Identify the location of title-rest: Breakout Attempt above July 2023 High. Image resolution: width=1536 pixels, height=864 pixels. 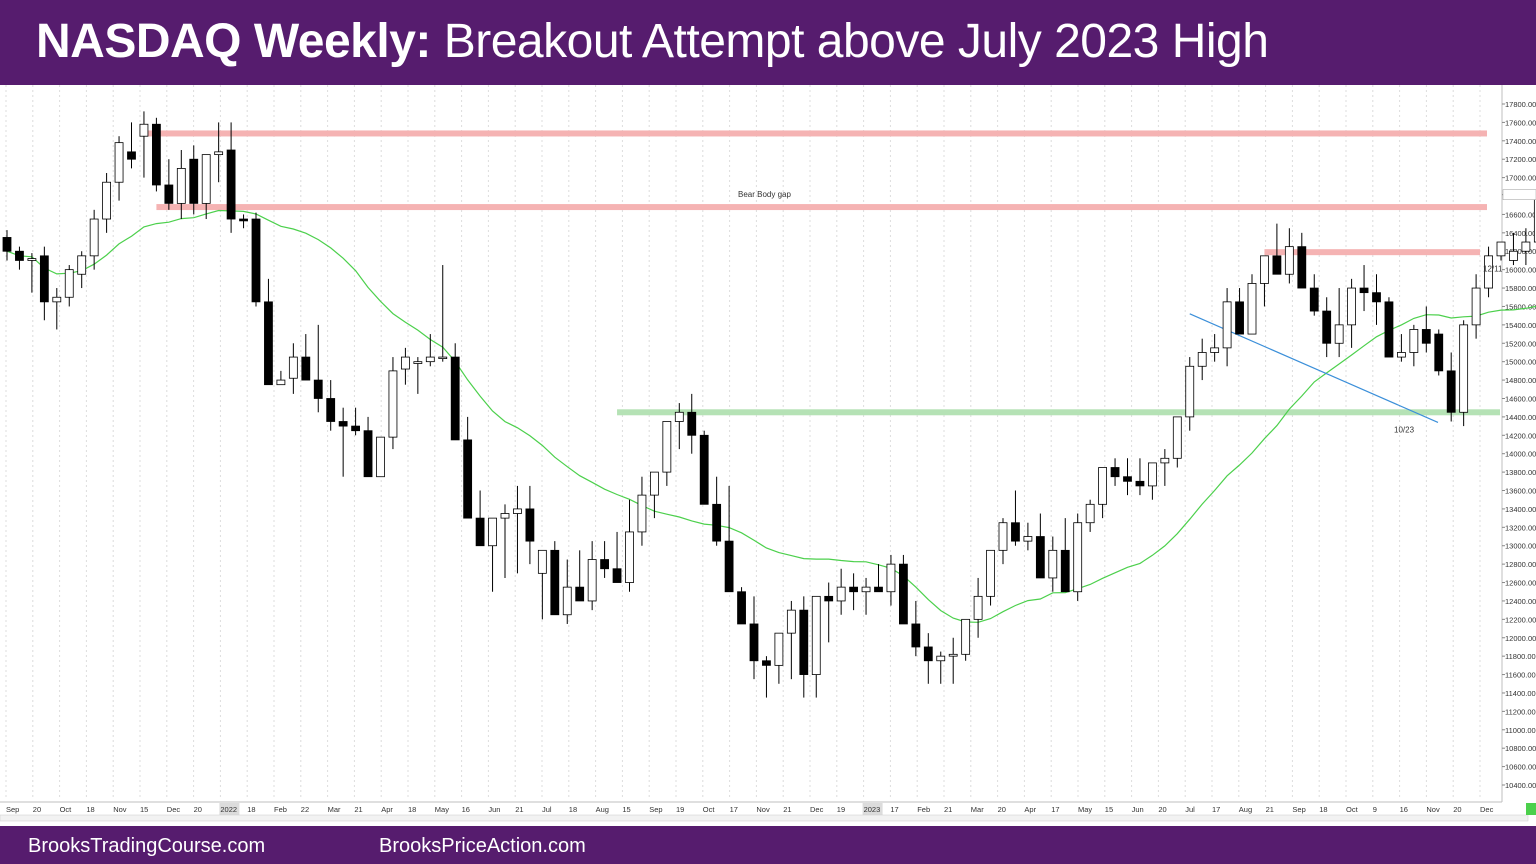
(856, 41).